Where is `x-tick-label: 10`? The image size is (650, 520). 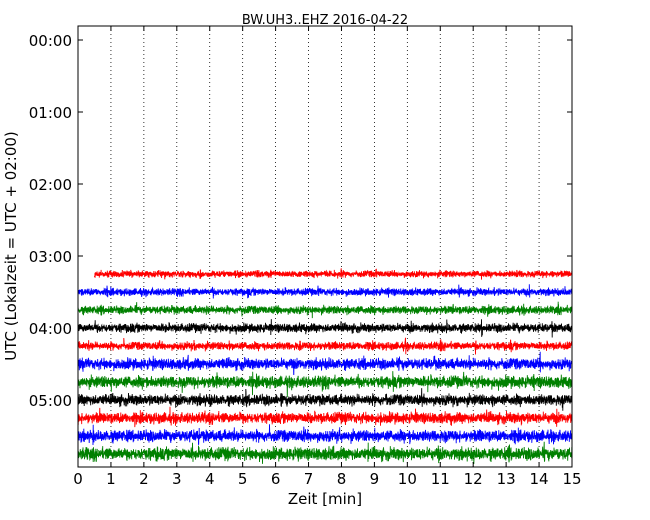
x-tick-label: 10 is located at coordinates (407, 479).